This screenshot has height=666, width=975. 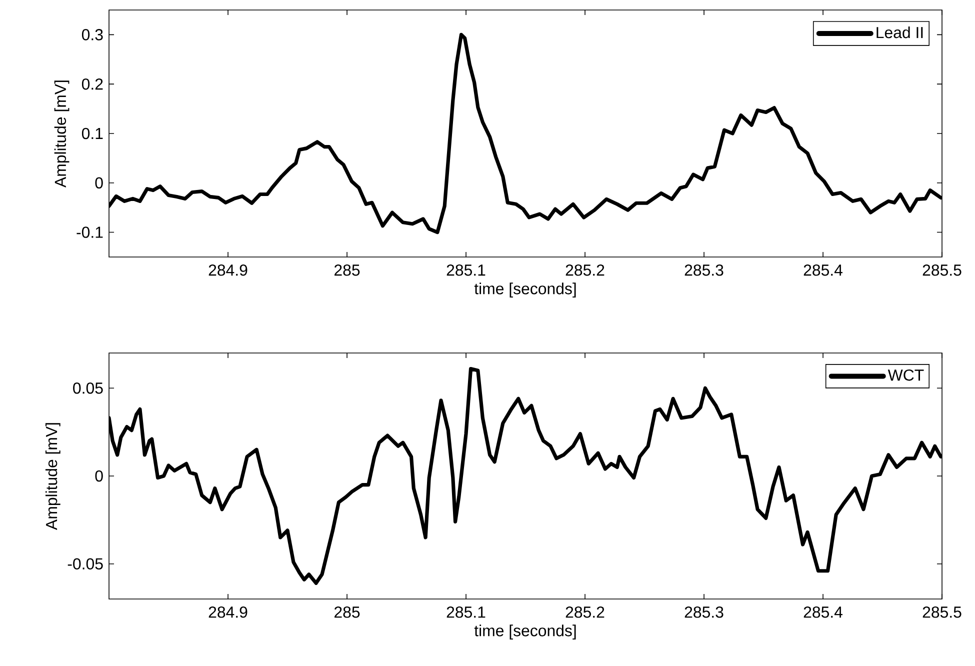 I want to click on y-tick-label: 0.3, so click(x=92, y=34).